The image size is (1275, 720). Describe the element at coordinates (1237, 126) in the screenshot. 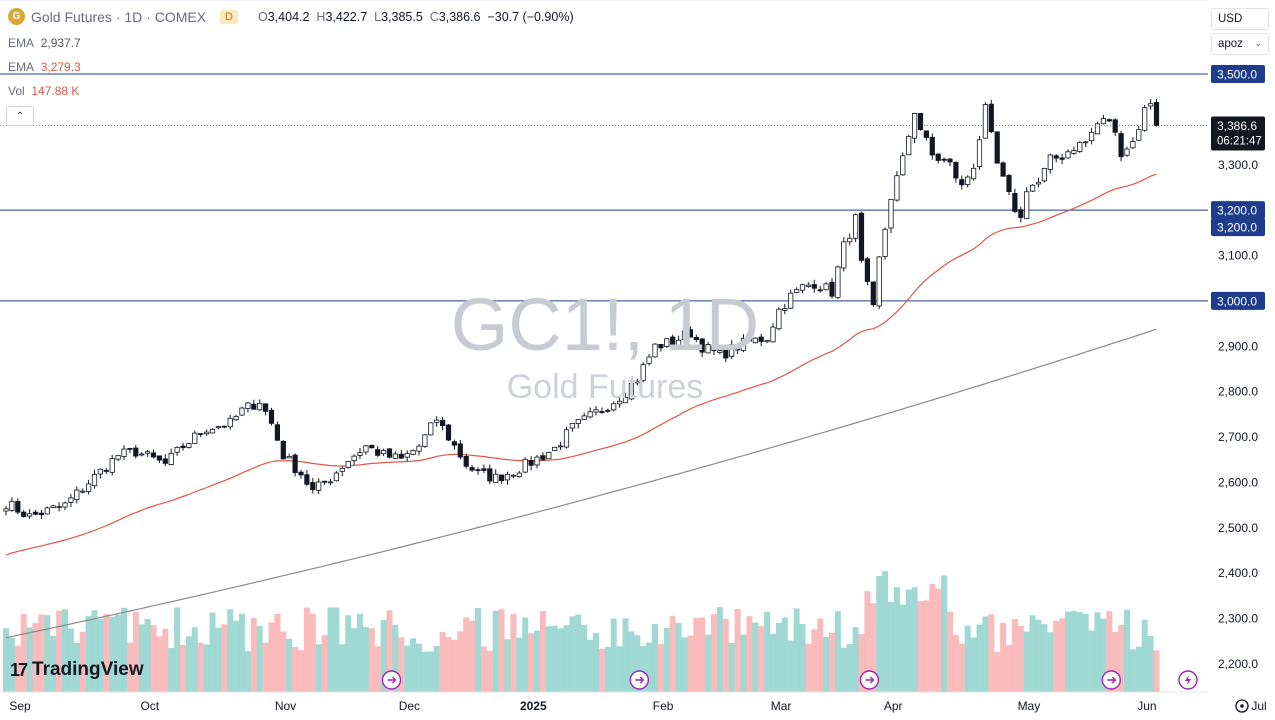

I see `last-price-label: 3,386.6` at that location.